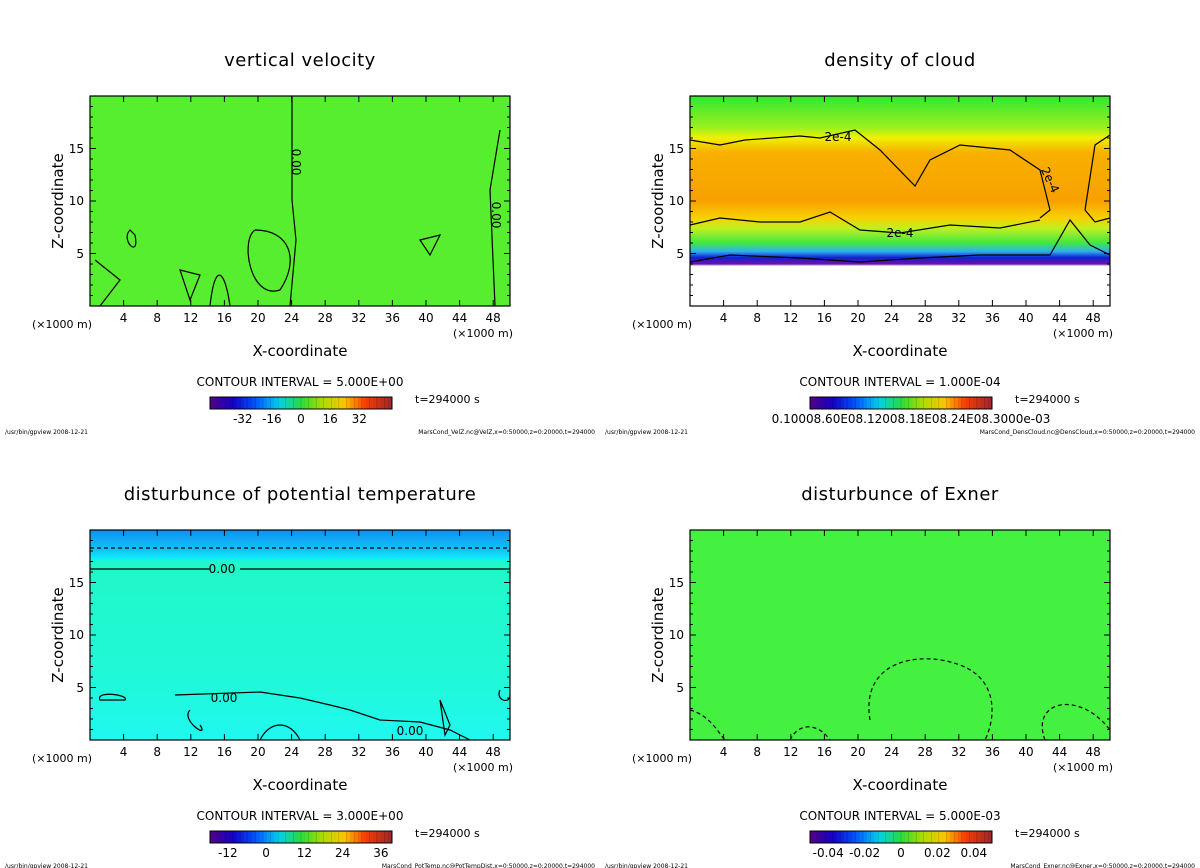 This screenshot has width=1200, height=868. What do you see at coordinates (646, 432) in the screenshot?
I see `footer-left: /usr/bin/gpview 2008-12-21` at bounding box center [646, 432].